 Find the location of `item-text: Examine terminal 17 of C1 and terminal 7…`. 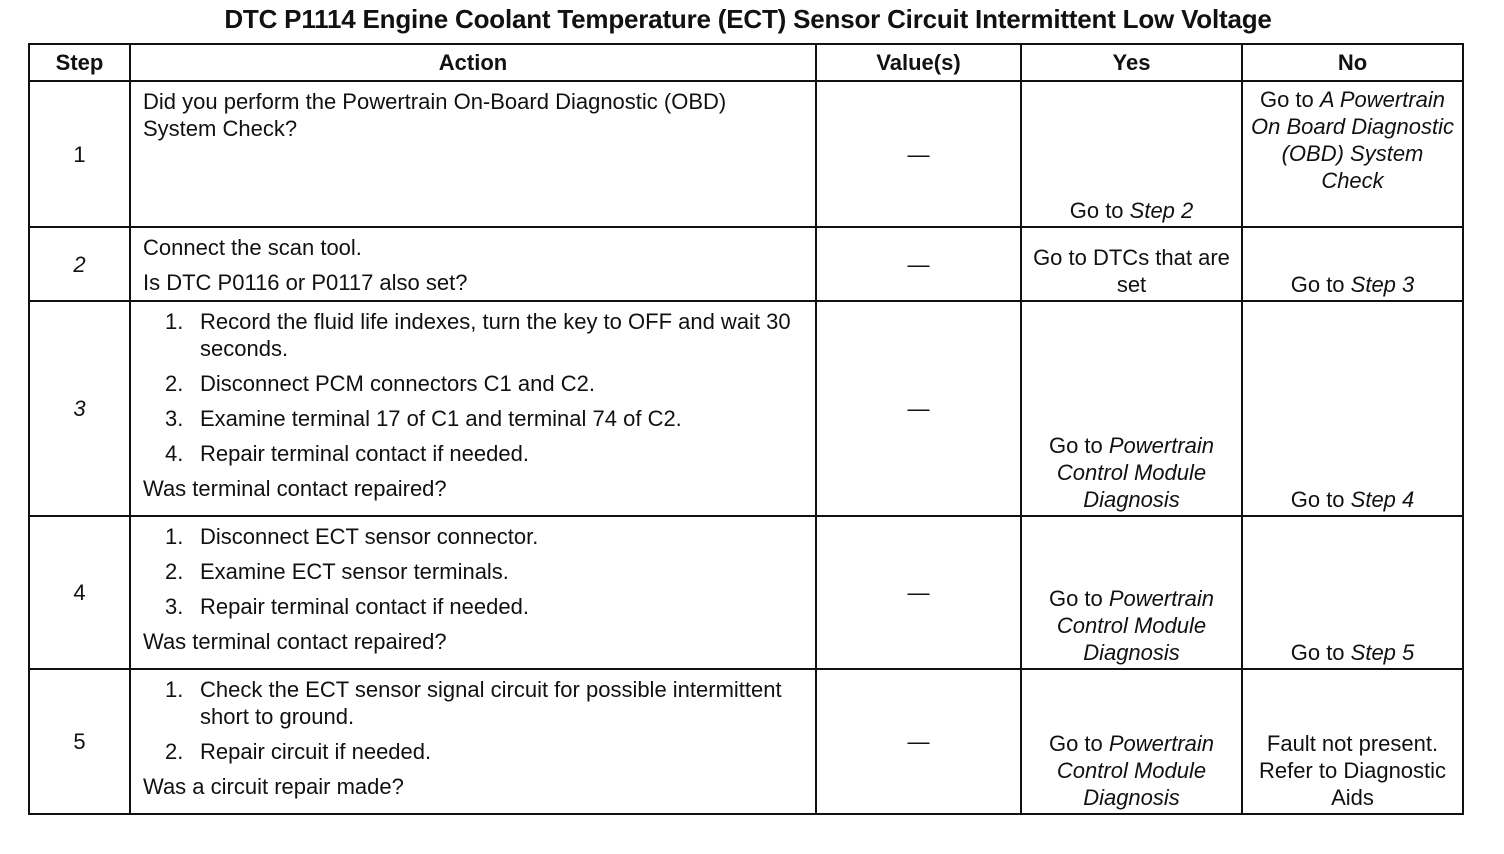

item-text: Examine terminal 17 of C1 and terminal 7… is located at coordinates (441, 418).